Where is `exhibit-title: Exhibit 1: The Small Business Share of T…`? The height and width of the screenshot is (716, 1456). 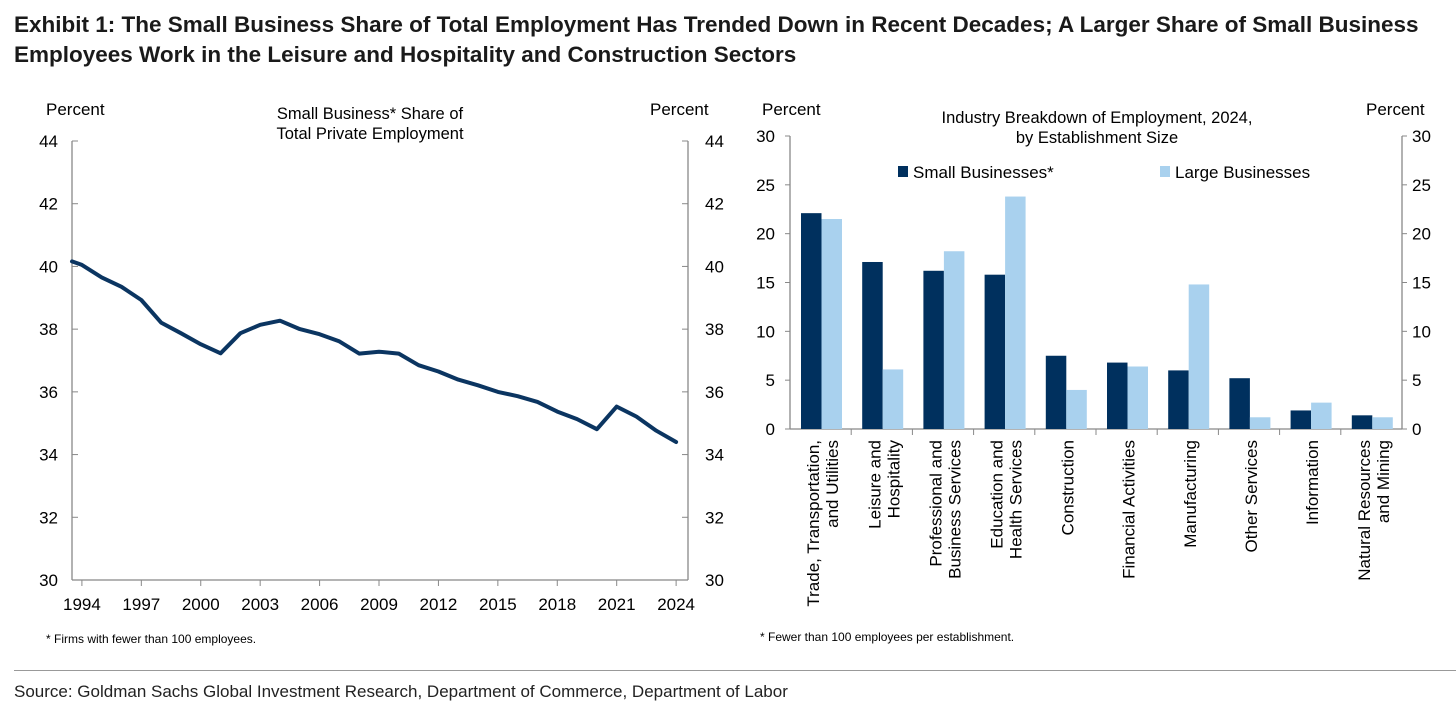 exhibit-title: Exhibit 1: The Small Business Share of T… is located at coordinates (716, 39).